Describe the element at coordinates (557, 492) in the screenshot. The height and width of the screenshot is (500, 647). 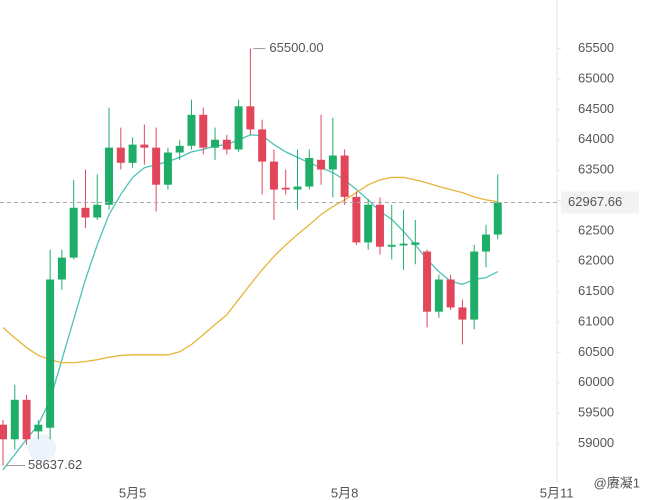
I see `x-tick-label: 5月11` at that location.